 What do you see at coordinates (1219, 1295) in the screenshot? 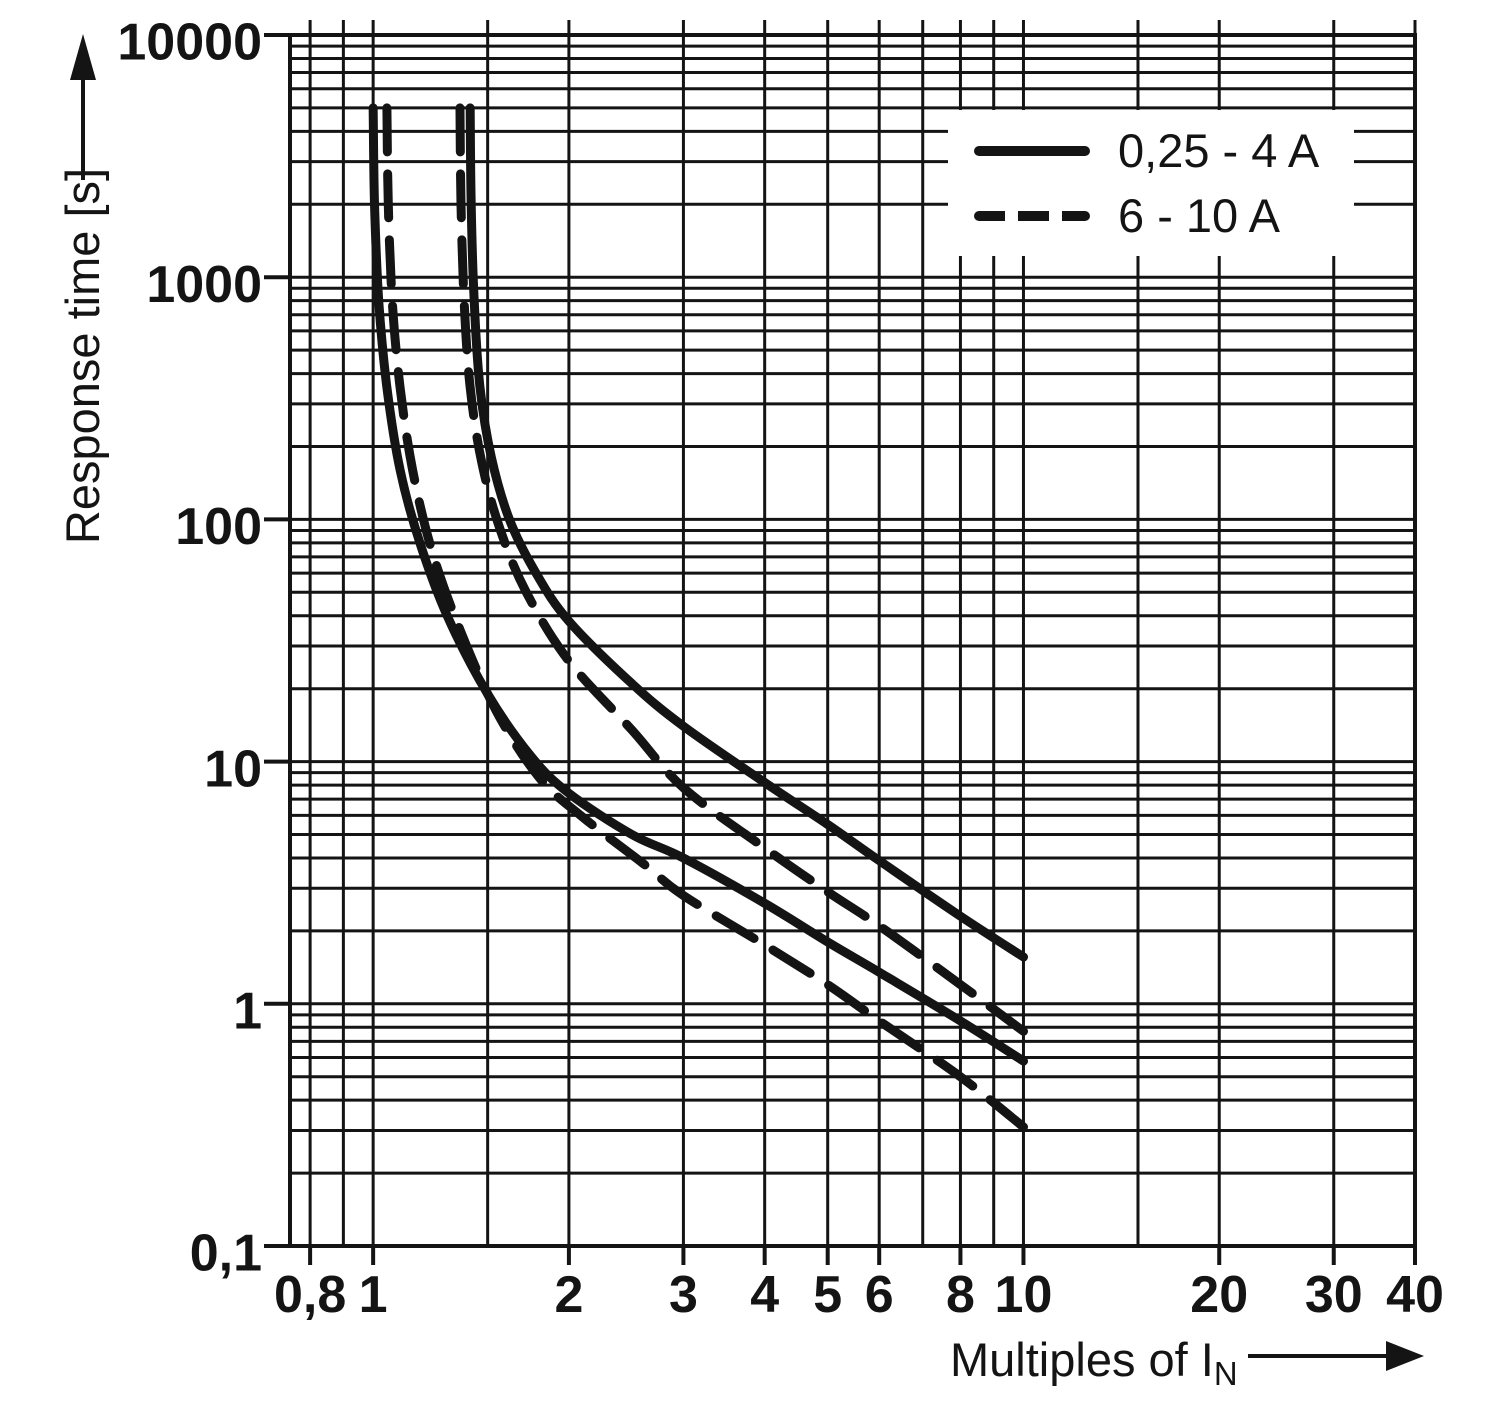
I see `x-tick-label: 20` at bounding box center [1219, 1295].